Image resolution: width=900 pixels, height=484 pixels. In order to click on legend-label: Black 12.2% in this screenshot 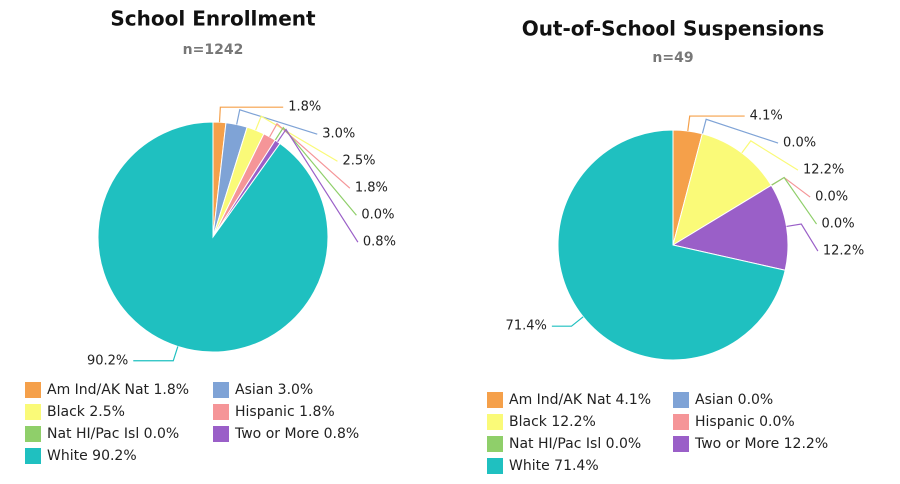, I will do `click(552, 422)`.